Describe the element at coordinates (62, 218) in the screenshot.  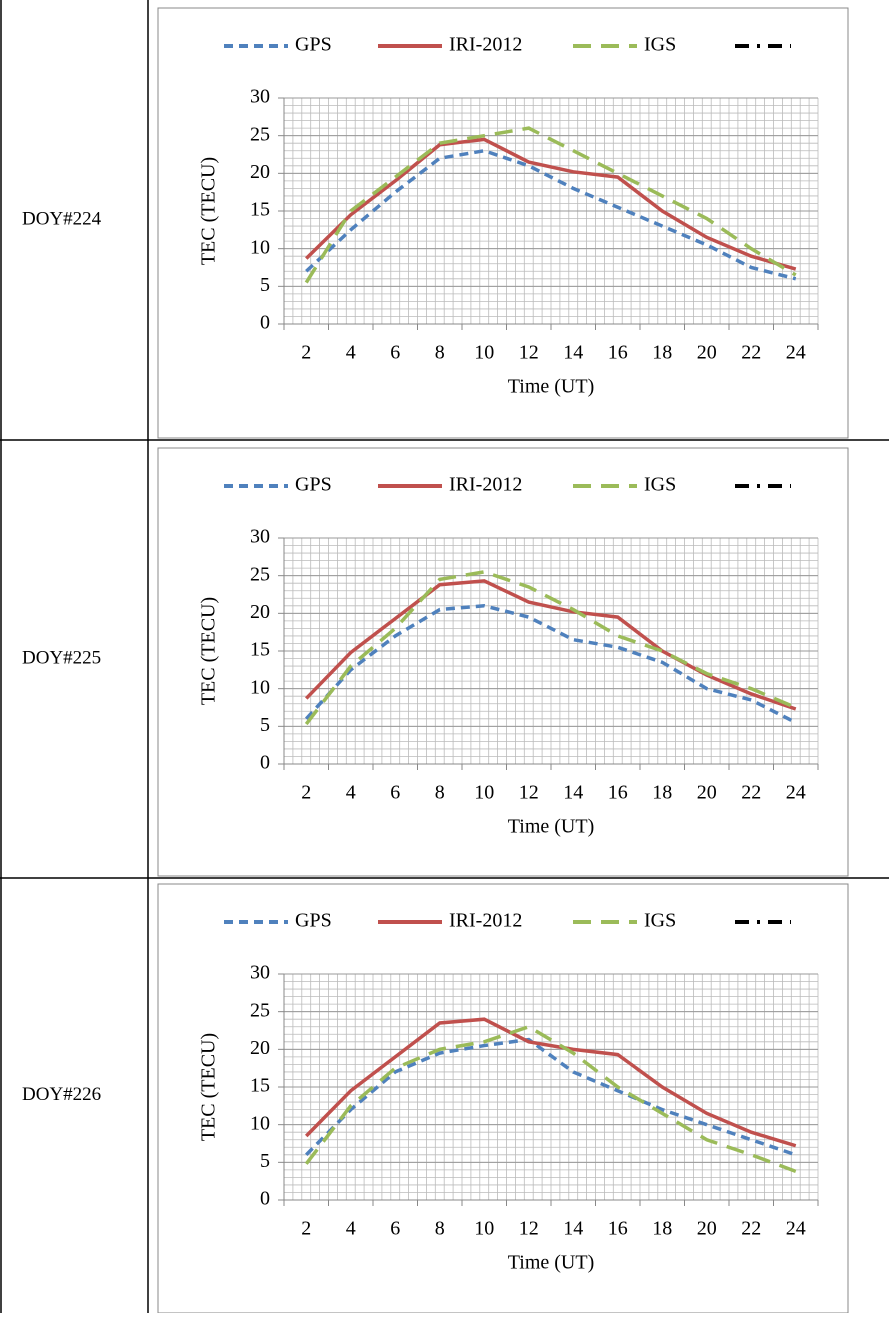
I see `row-label: DOY#224` at that location.